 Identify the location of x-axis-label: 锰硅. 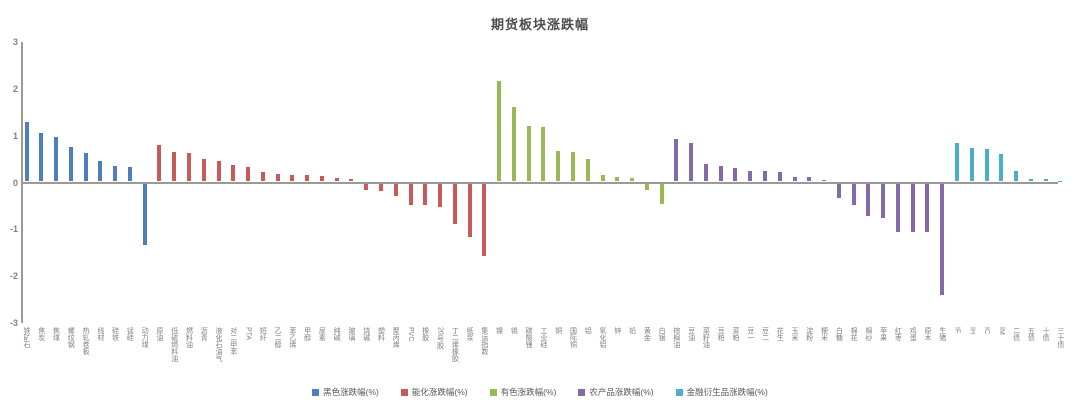
(130, 334).